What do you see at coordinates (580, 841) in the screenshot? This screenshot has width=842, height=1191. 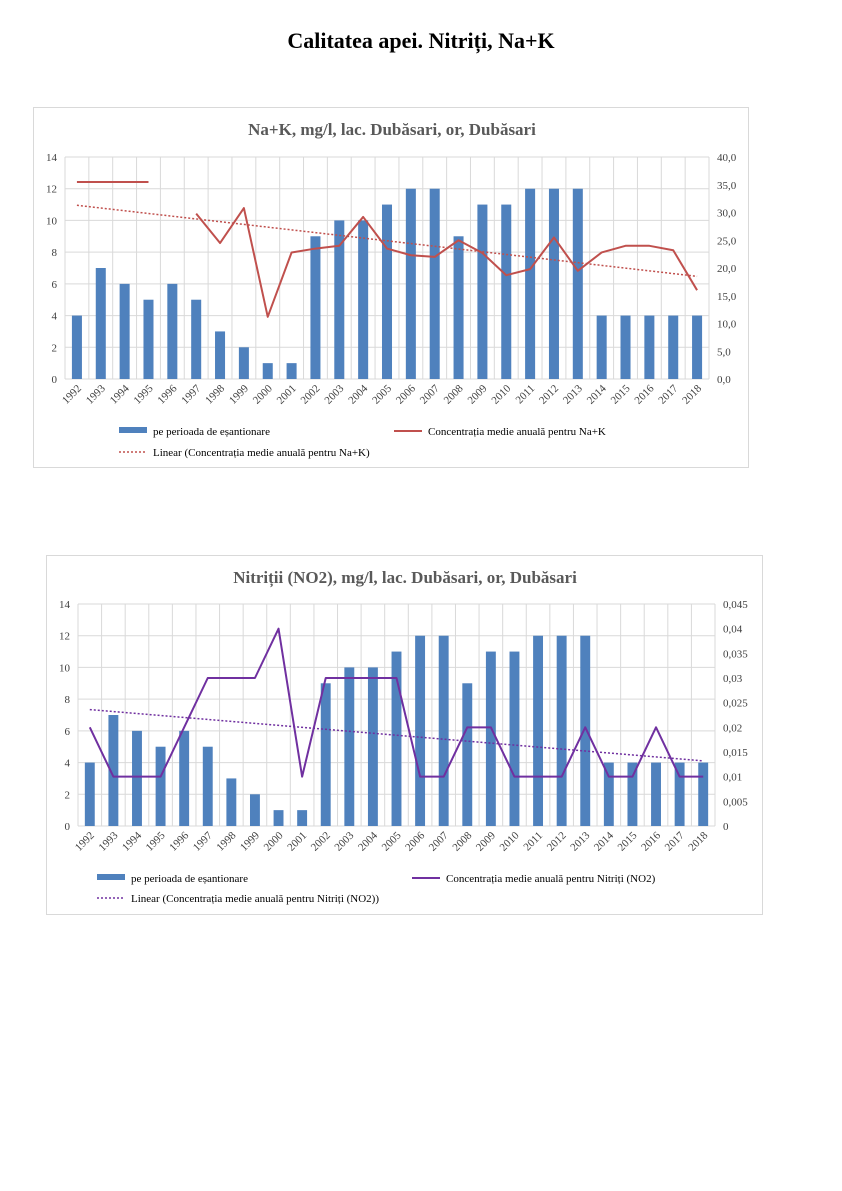 I see `x-tick-label: 2013` at bounding box center [580, 841].